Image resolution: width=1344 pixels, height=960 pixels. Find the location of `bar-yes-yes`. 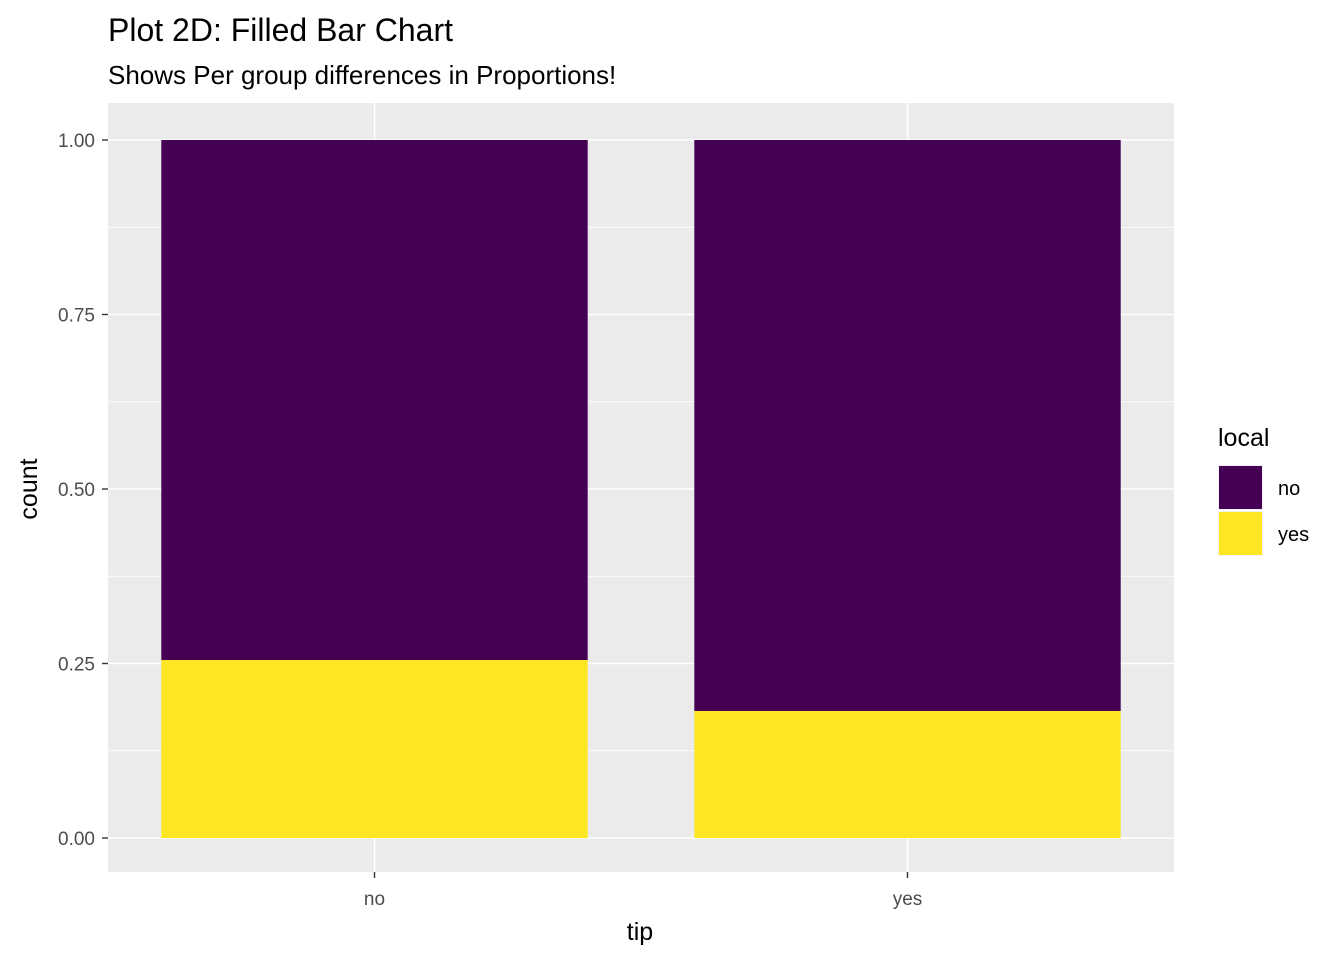

bar-yes-yes is located at coordinates (907, 774).